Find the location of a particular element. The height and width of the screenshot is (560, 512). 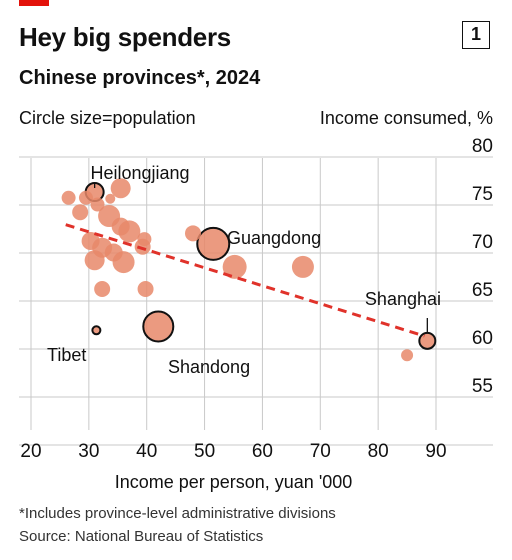

size-legend-note: Circle size=population is located at coordinates (107, 118).